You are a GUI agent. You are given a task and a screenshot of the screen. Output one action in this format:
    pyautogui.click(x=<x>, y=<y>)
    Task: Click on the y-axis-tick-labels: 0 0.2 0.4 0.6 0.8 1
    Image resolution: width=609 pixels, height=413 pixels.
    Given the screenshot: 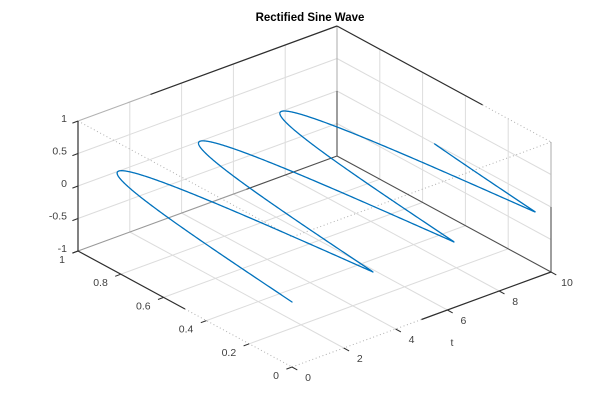 What is the action you would take?
    pyautogui.click(x=169, y=318)
    